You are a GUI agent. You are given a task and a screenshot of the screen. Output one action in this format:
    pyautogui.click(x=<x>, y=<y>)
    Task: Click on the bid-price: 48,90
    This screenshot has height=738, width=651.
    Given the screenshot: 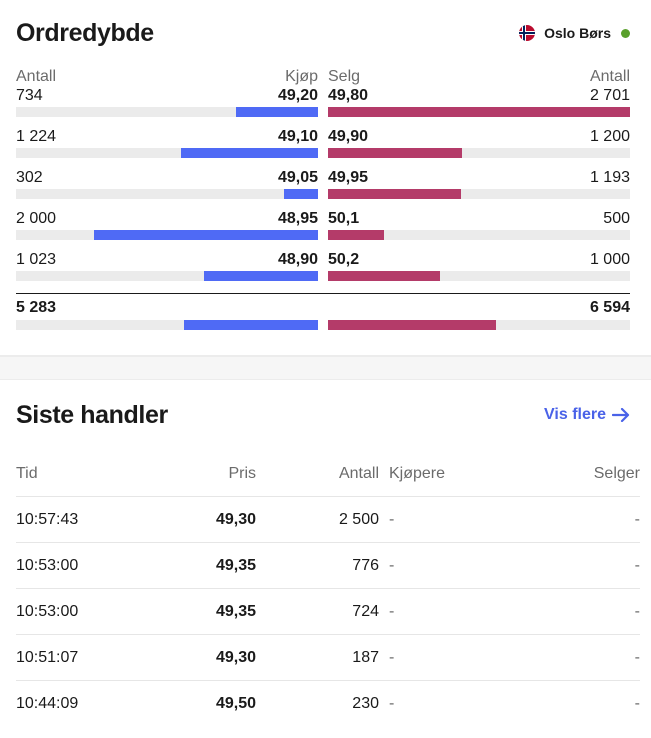 What is the action you would take?
    pyautogui.click(x=297, y=259)
    